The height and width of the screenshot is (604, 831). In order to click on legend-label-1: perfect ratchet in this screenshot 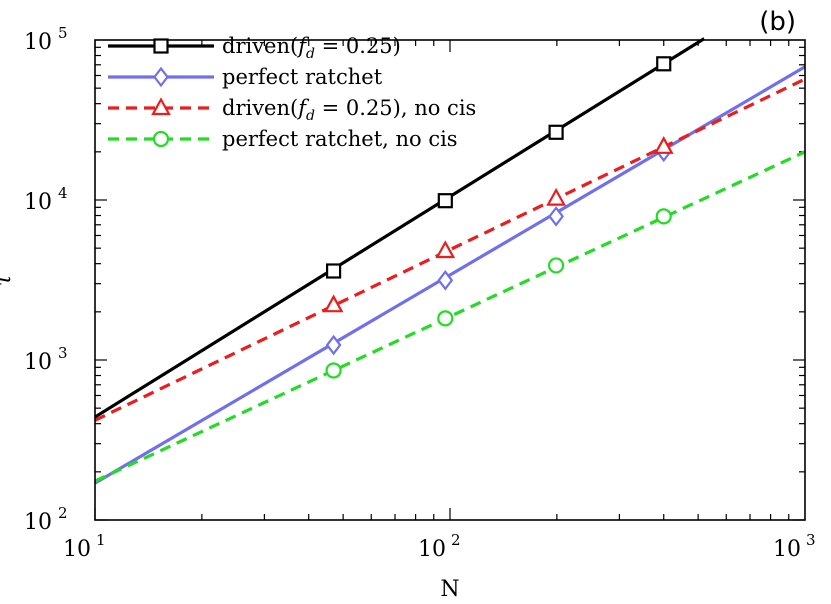, I will do `click(302, 77)`.